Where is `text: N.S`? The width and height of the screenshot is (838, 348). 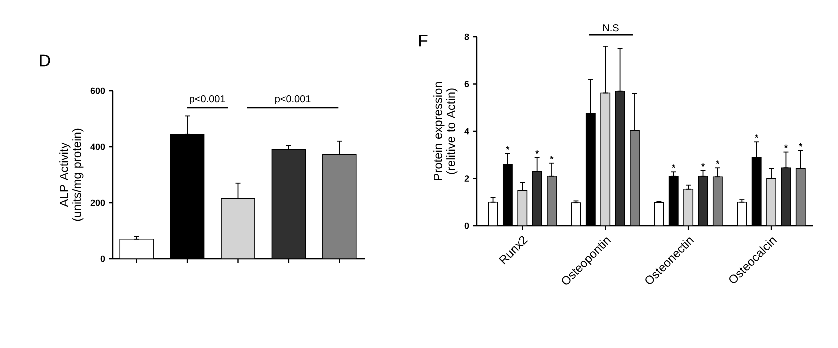
text: N.S is located at coordinates (611, 28).